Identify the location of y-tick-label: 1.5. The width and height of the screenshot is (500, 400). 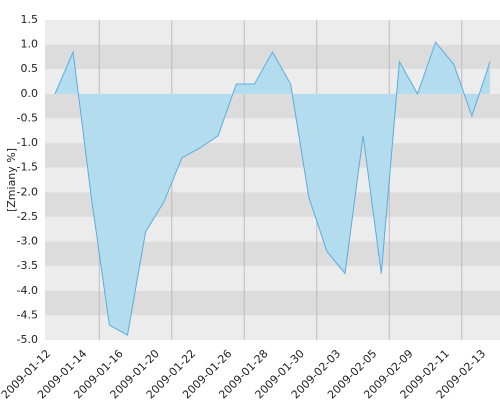
(30, 19).